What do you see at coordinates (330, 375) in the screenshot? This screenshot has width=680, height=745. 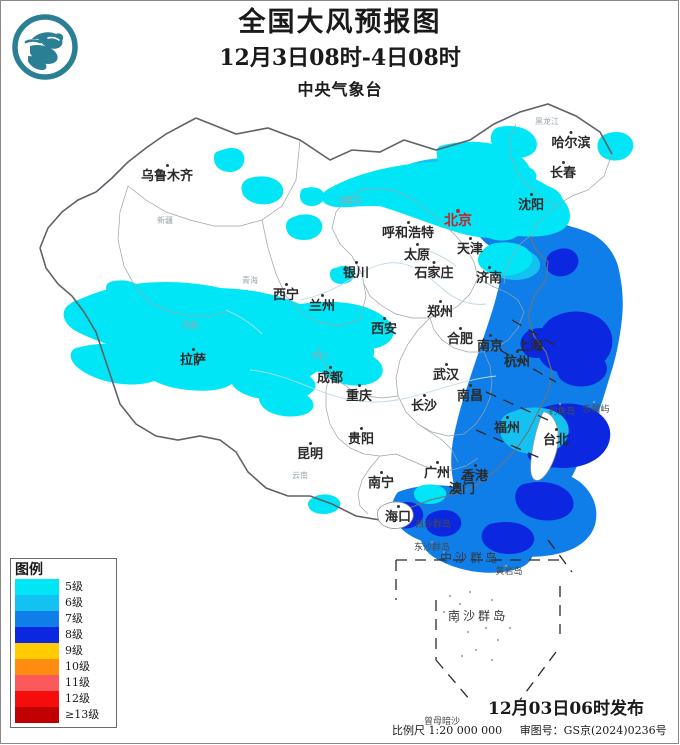 I see `city-label-19: 成都` at bounding box center [330, 375].